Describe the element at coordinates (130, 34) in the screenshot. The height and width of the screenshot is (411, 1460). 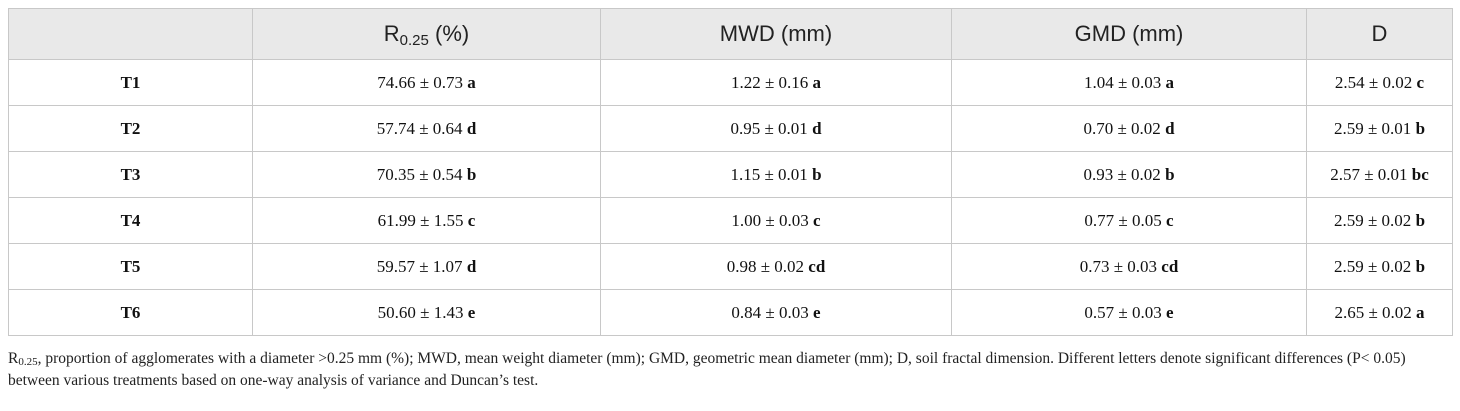
I see `header-blank` at that location.